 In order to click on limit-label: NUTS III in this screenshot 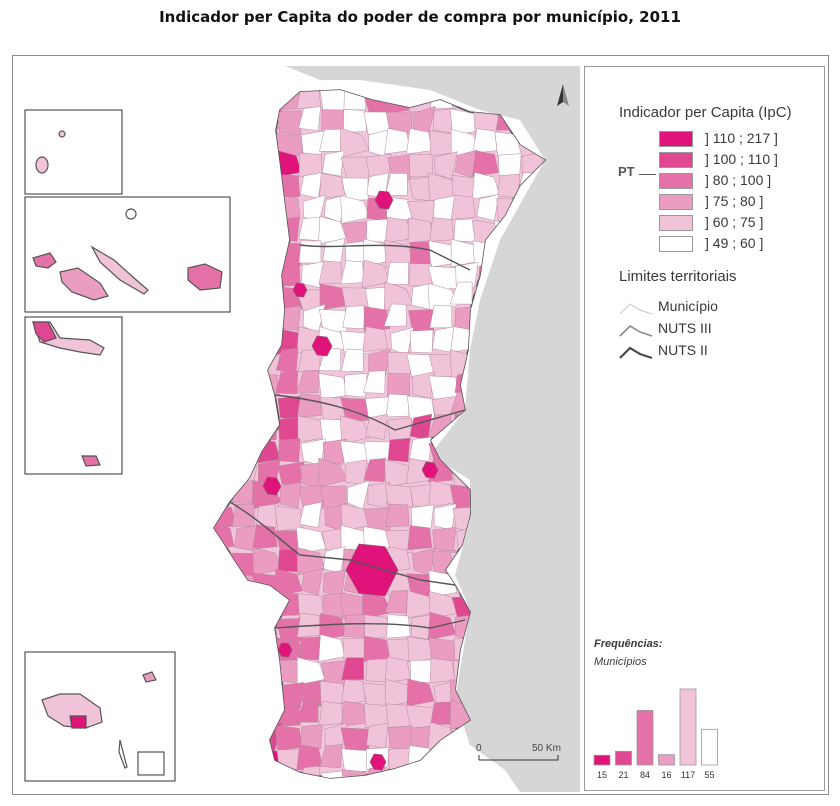, I will do `click(685, 328)`.